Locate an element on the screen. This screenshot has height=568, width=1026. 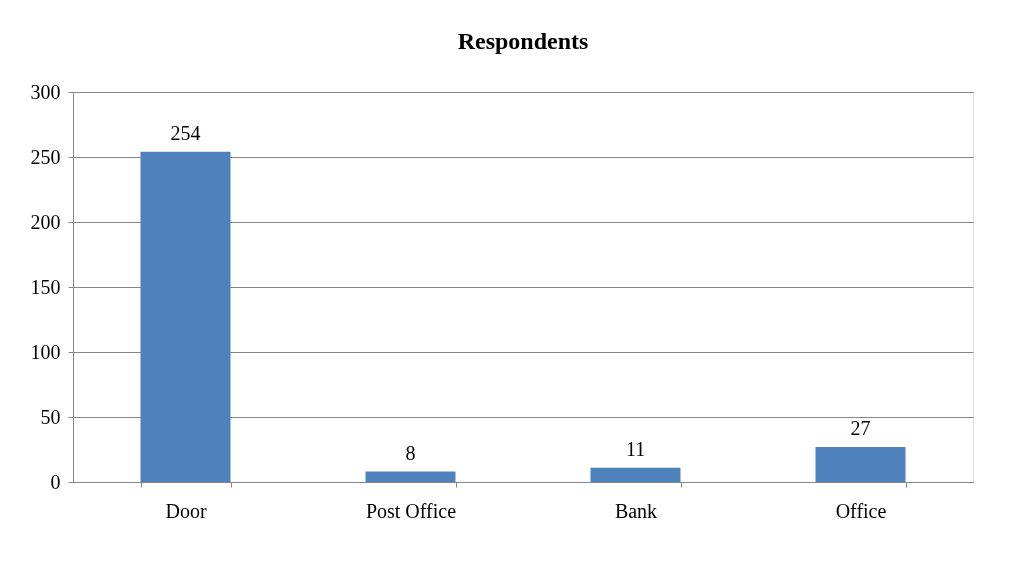
y-tick-label: 300 is located at coordinates (45, 91).